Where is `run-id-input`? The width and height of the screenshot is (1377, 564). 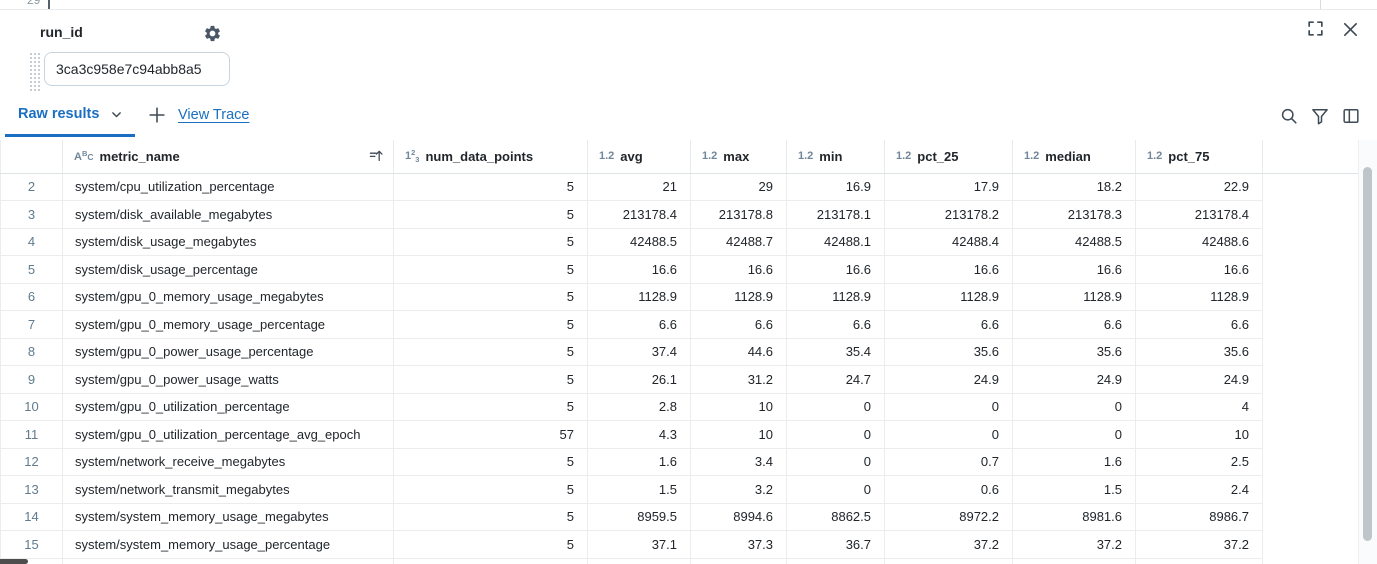
run-id-input is located at coordinates (137, 69).